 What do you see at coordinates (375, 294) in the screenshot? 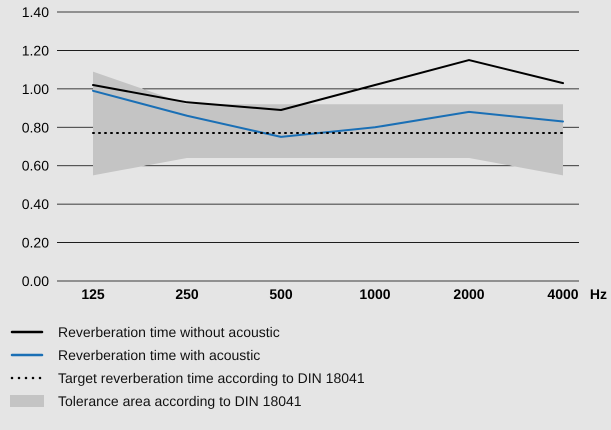
I see `x-tick-label: 1000` at bounding box center [375, 294].